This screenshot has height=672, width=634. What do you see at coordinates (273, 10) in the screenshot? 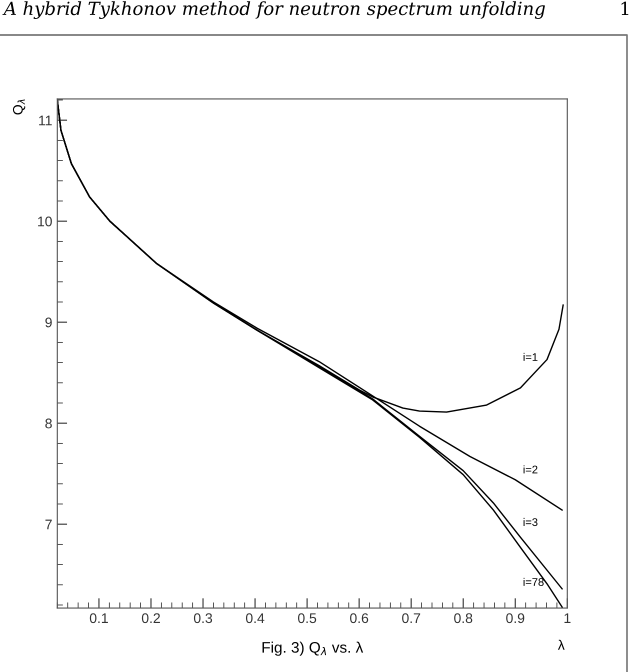
I see `text: A hybrid Tykhonov method for neutron spectrum unfolding` at bounding box center [273, 10].